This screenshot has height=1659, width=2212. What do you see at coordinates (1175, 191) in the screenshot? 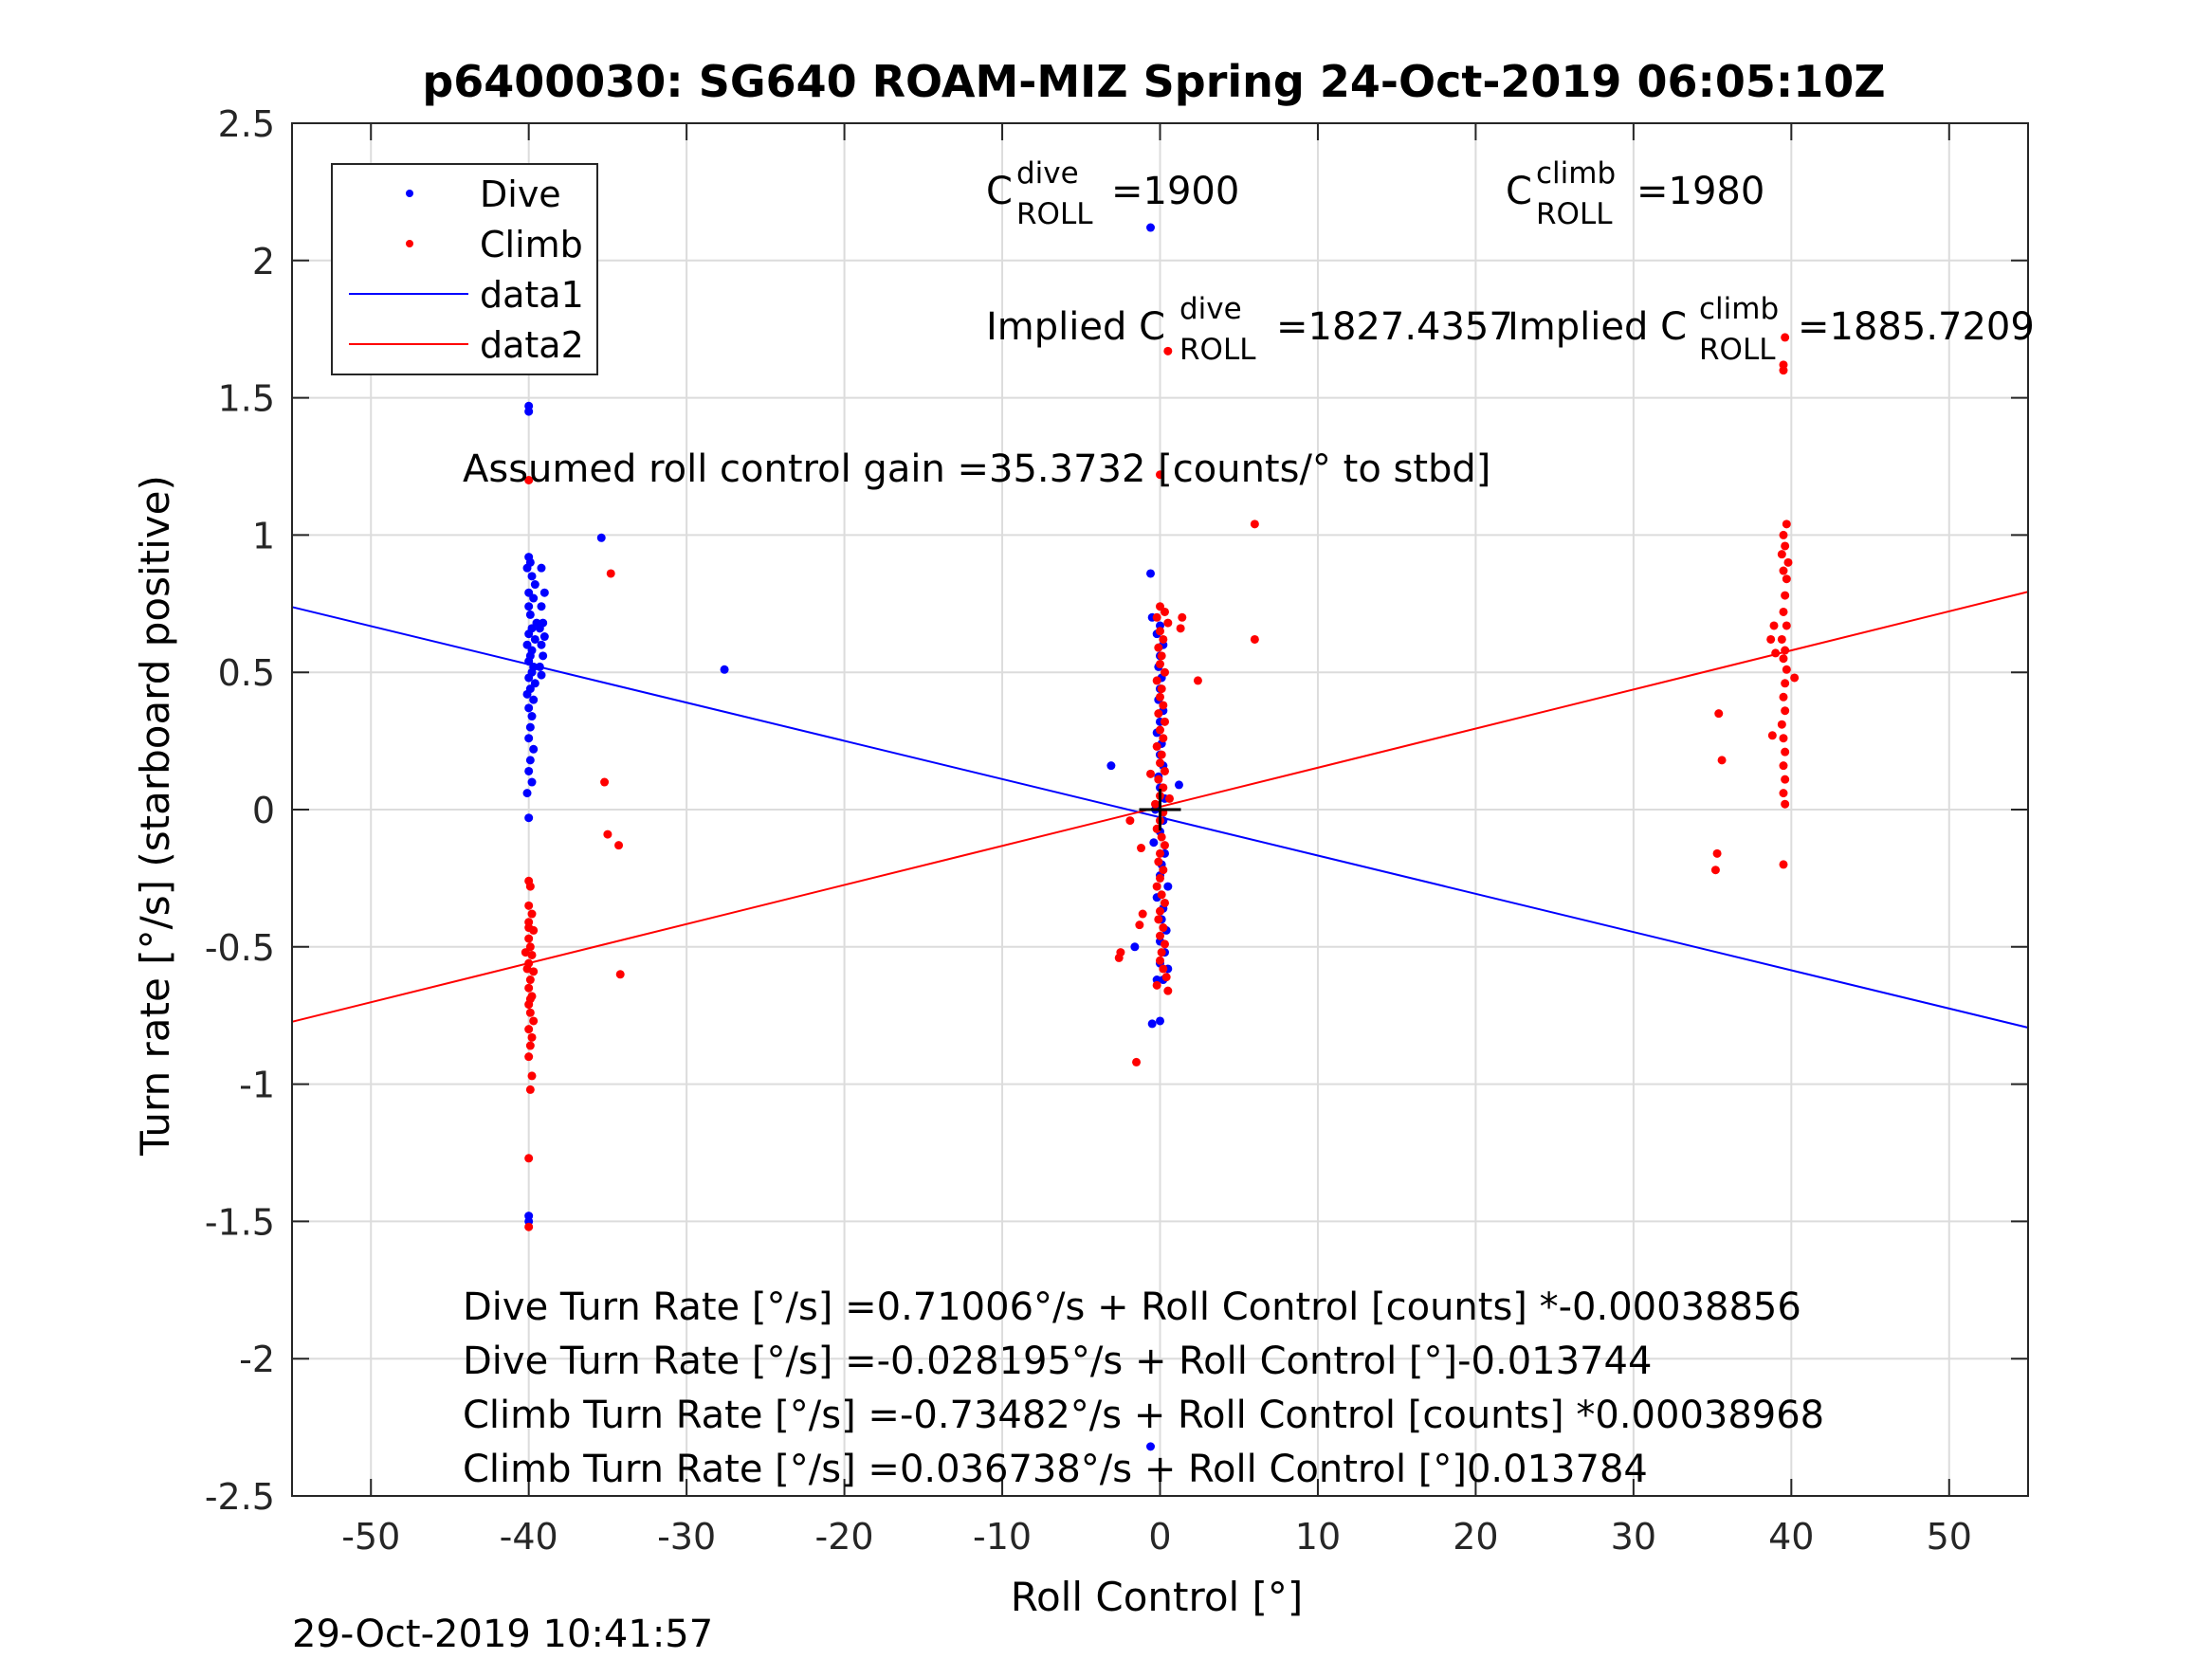
I see `c-dive-value: =1900` at bounding box center [1175, 191].